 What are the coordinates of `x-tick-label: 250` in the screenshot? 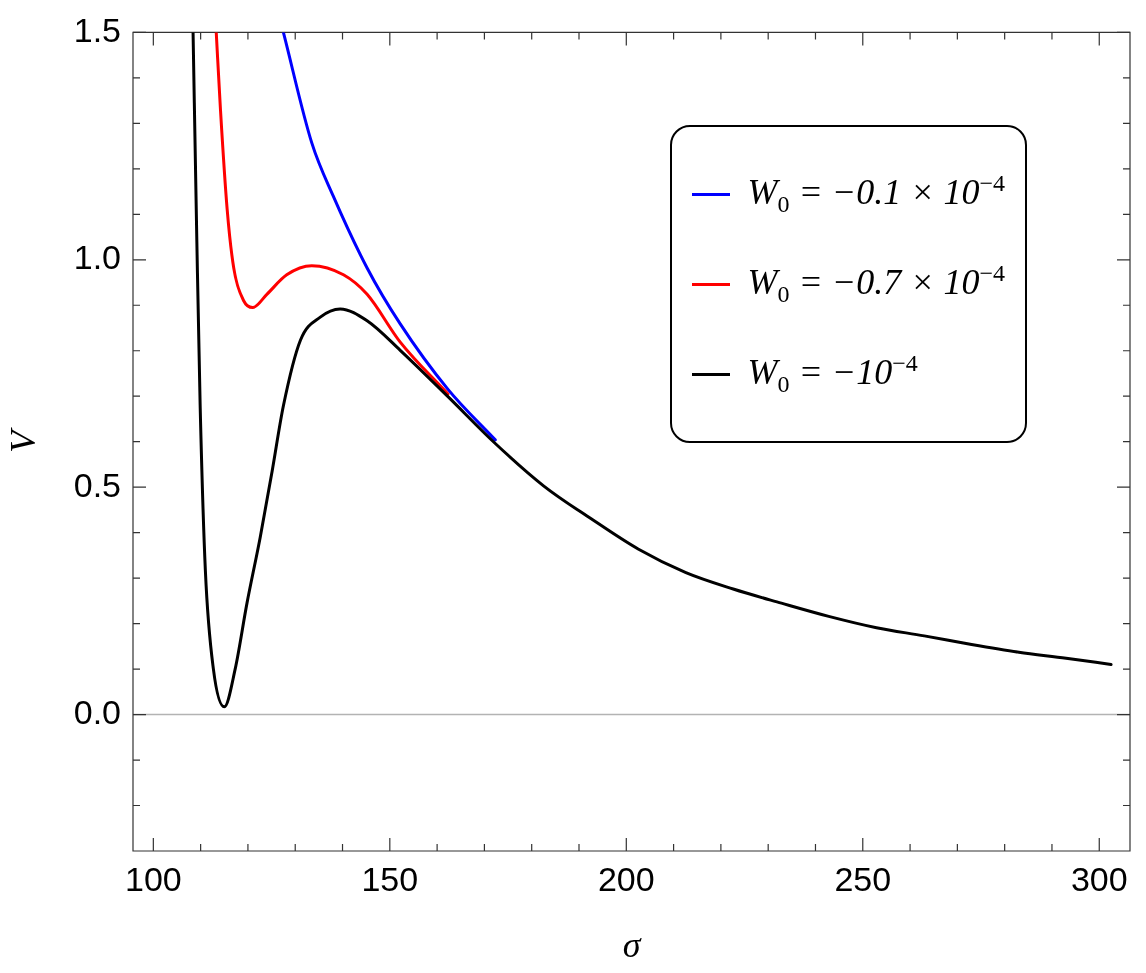 It's located at (863, 878).